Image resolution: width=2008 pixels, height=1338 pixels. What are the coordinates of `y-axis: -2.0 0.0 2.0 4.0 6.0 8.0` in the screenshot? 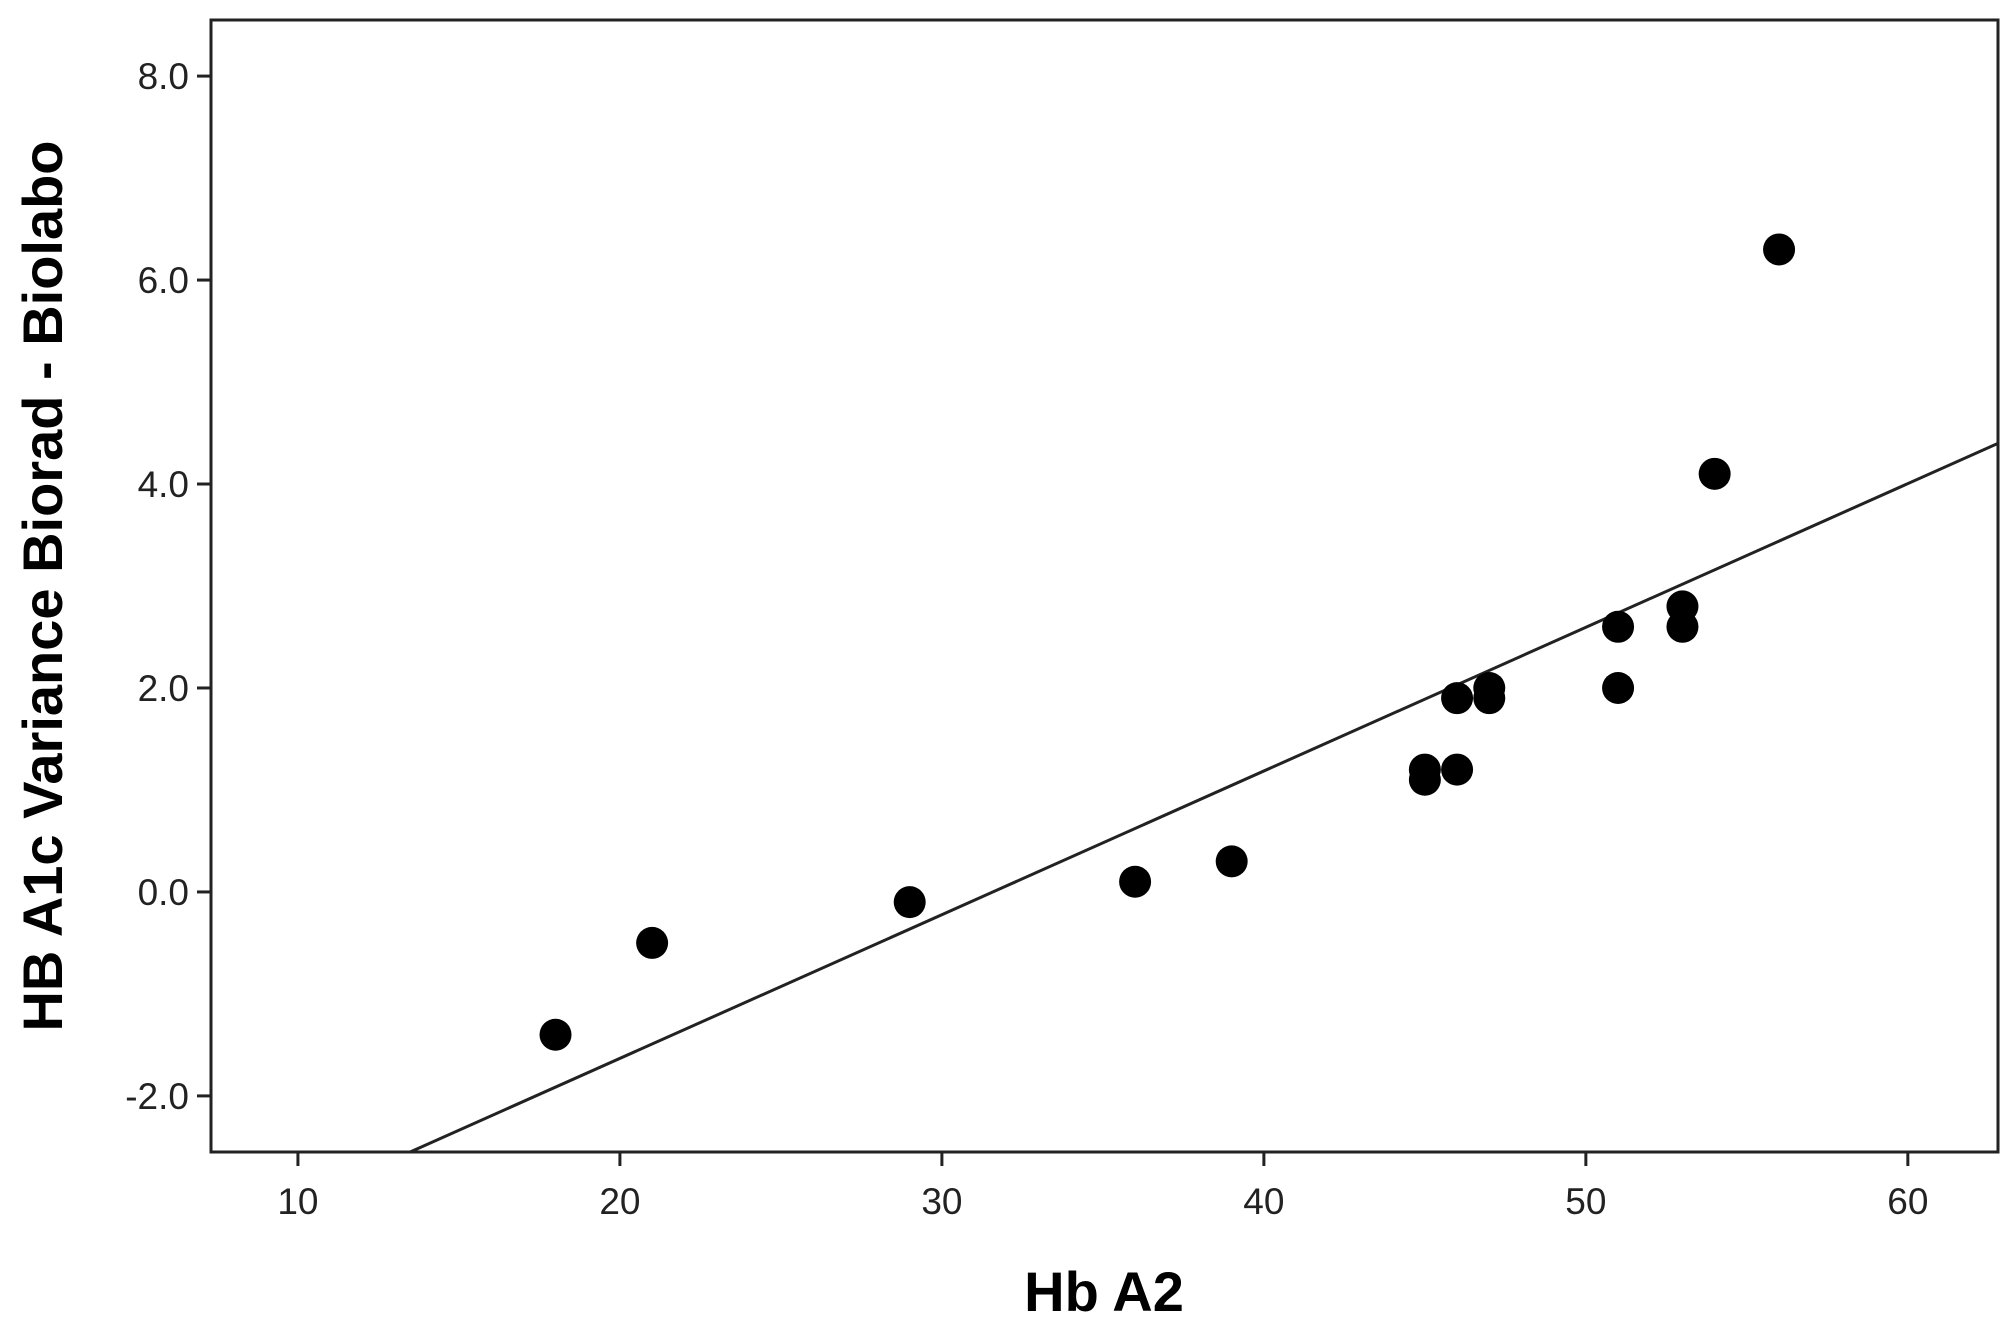 It's located at (168, 586).